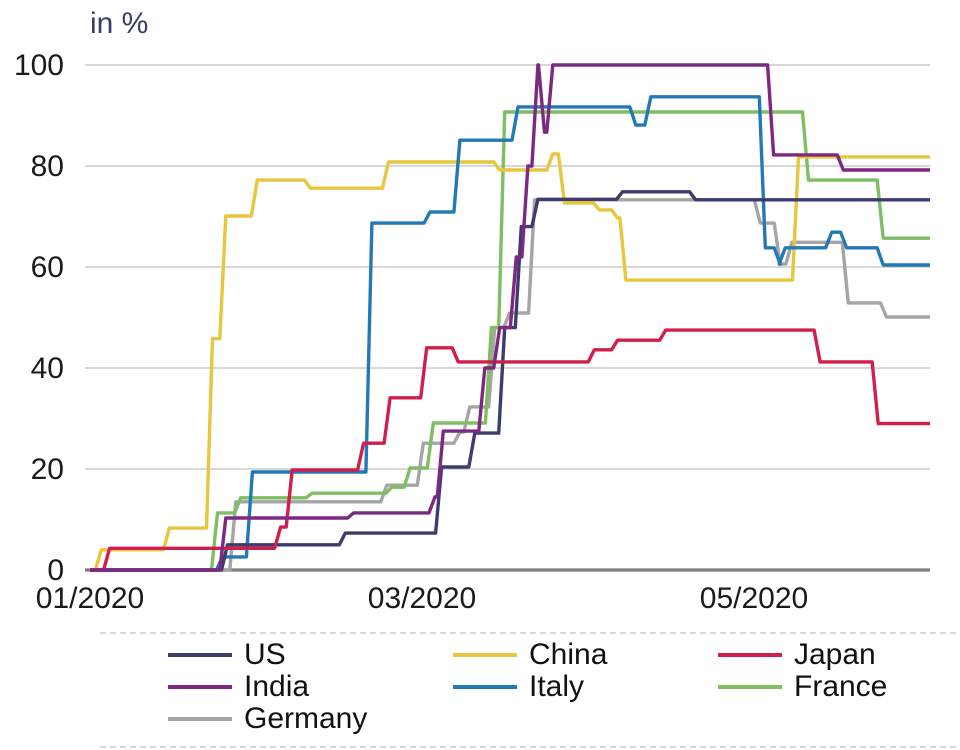 This screenshot has width=960, height=750. I want to click on x-tick-01/2020: 01/2020, so click(90, 598).